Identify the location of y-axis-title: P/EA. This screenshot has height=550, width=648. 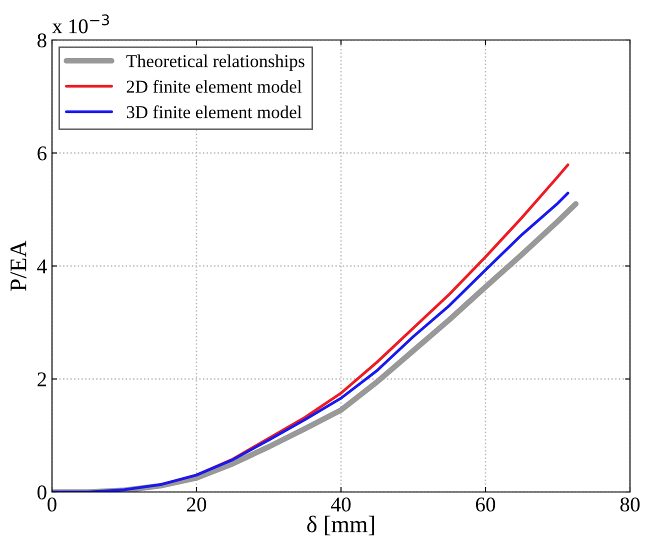
(18, 265).